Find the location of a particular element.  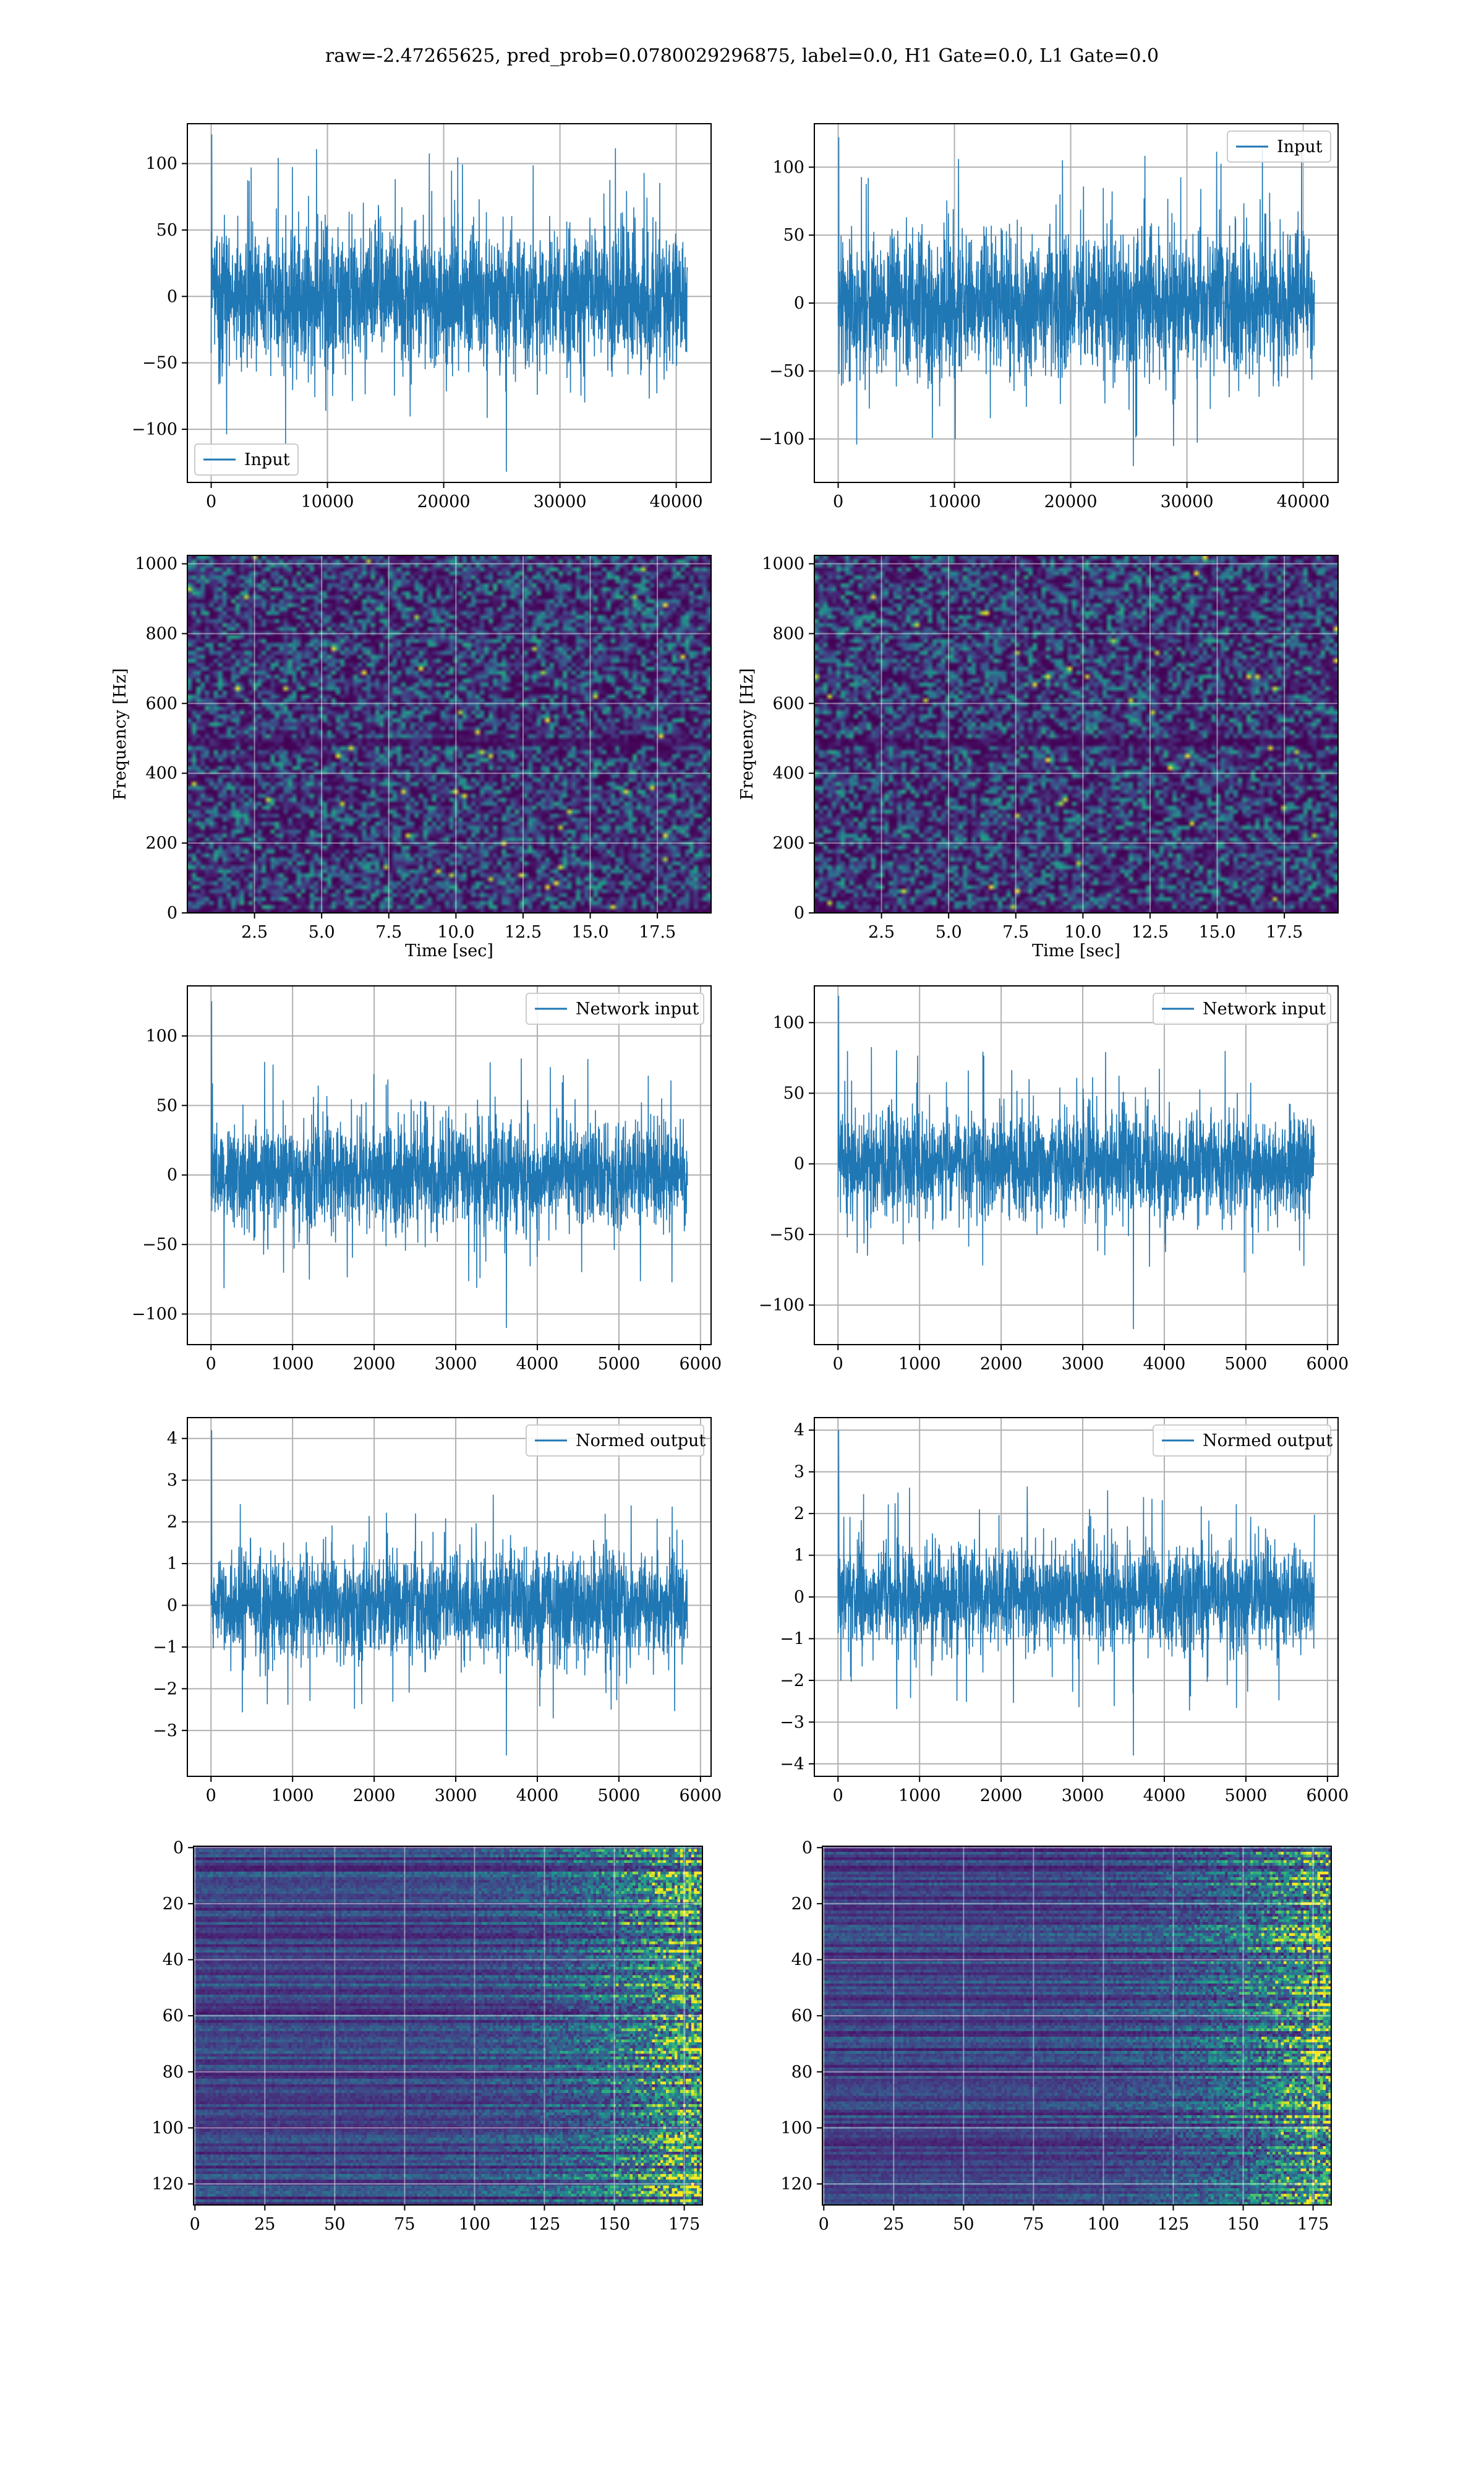

legend-label: Network input is located at coordinates (1264, 1009).